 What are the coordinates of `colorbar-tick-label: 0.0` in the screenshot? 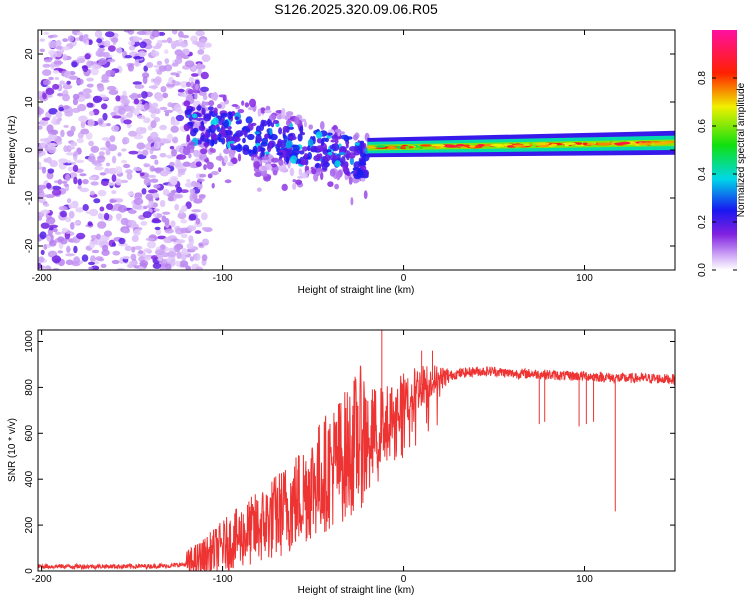 It's located at (702, 270).